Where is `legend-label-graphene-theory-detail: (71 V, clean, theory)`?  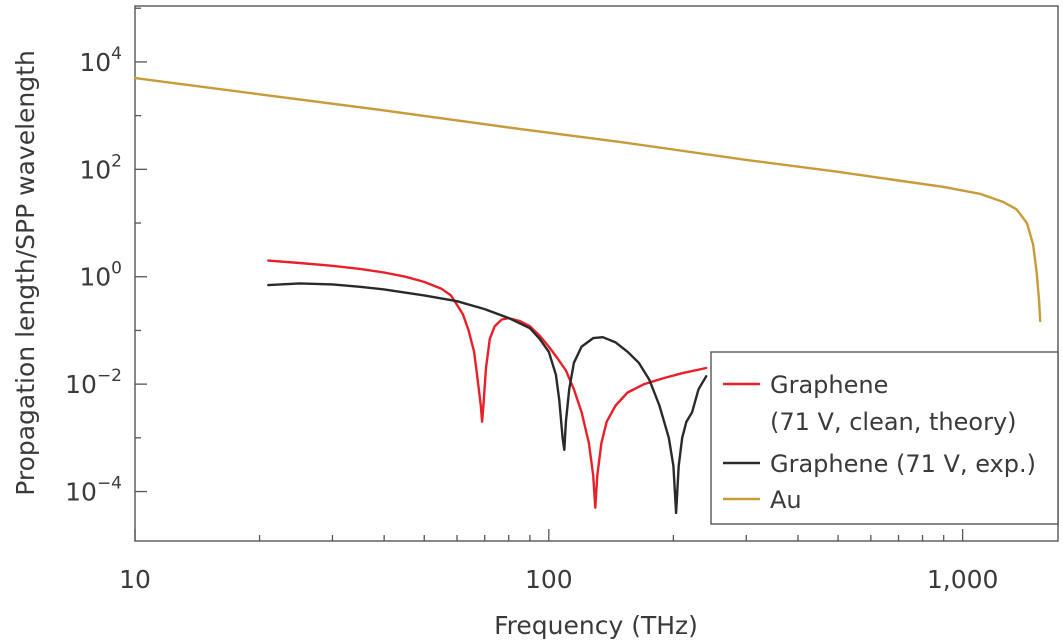 legend-label-graphene-theory-detail: (71 V, clean, theory) is located at coordinates (893, 422).